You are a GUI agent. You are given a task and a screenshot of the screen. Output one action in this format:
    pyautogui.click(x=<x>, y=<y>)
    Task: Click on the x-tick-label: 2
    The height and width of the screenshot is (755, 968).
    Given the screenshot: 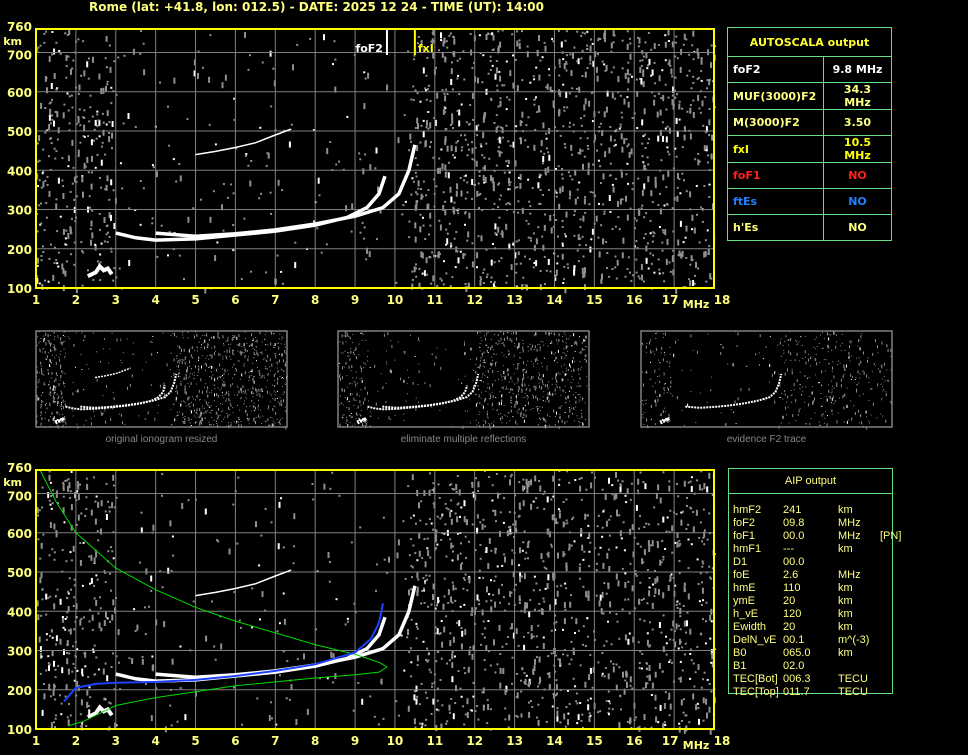 What is the action you would take?
    pyautogui.click(x=76, y=741)
    